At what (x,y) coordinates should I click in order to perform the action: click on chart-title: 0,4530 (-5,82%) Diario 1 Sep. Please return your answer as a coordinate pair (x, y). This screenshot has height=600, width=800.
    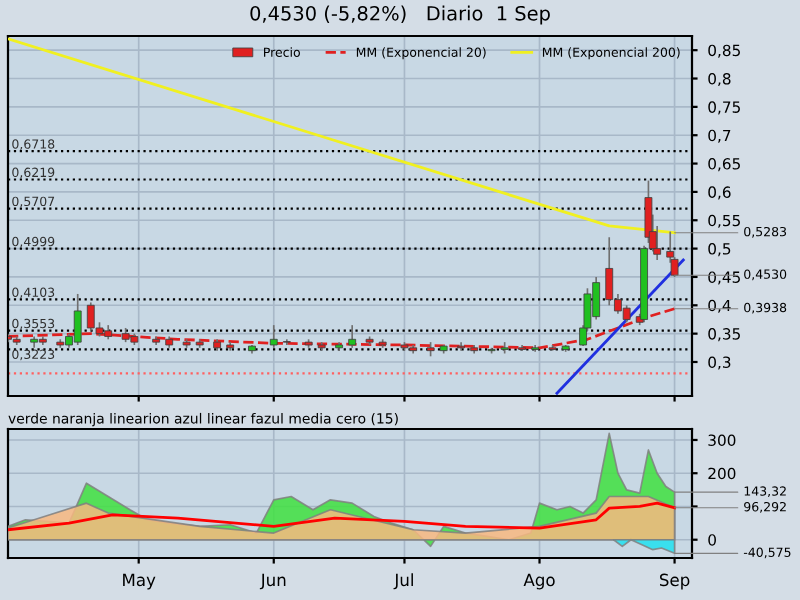
    Looking at the image, I should click on (400, 15).